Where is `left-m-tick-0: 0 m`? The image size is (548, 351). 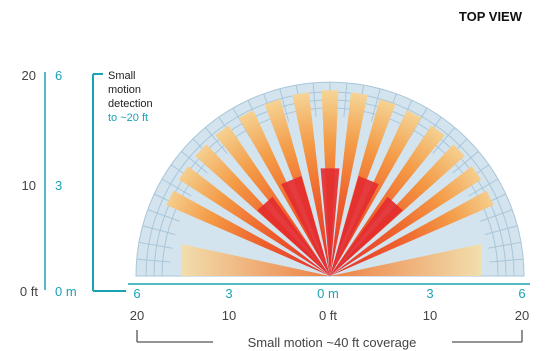
left-m-tick-0: 0 m is located at coordinates (66, 291).